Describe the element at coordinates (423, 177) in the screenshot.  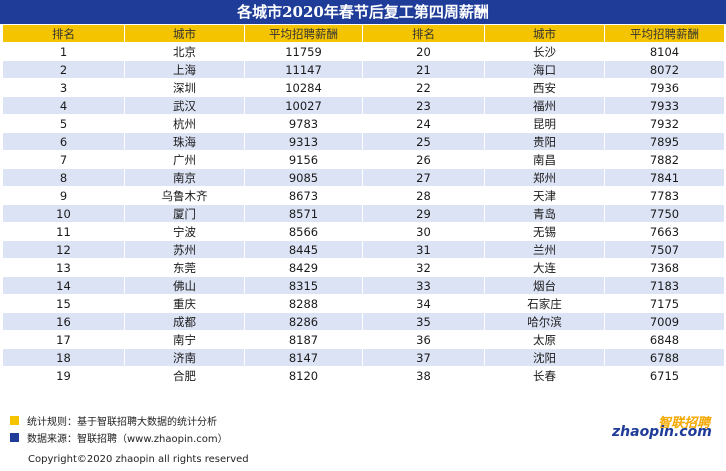
I see `rank-cell: 27` at that location.